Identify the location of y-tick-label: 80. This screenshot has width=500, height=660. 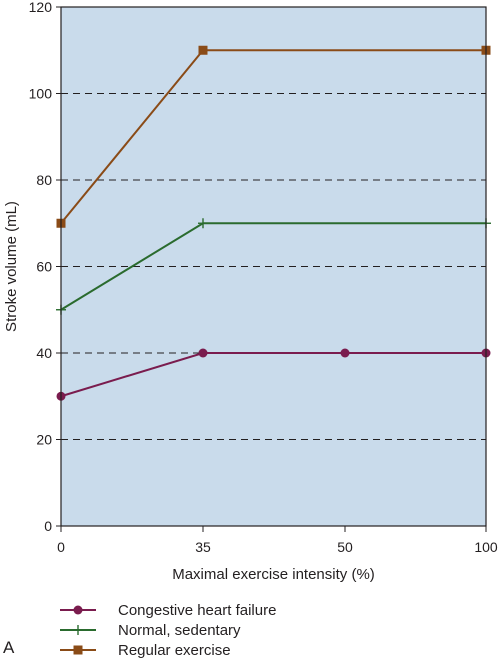
(44, 180).